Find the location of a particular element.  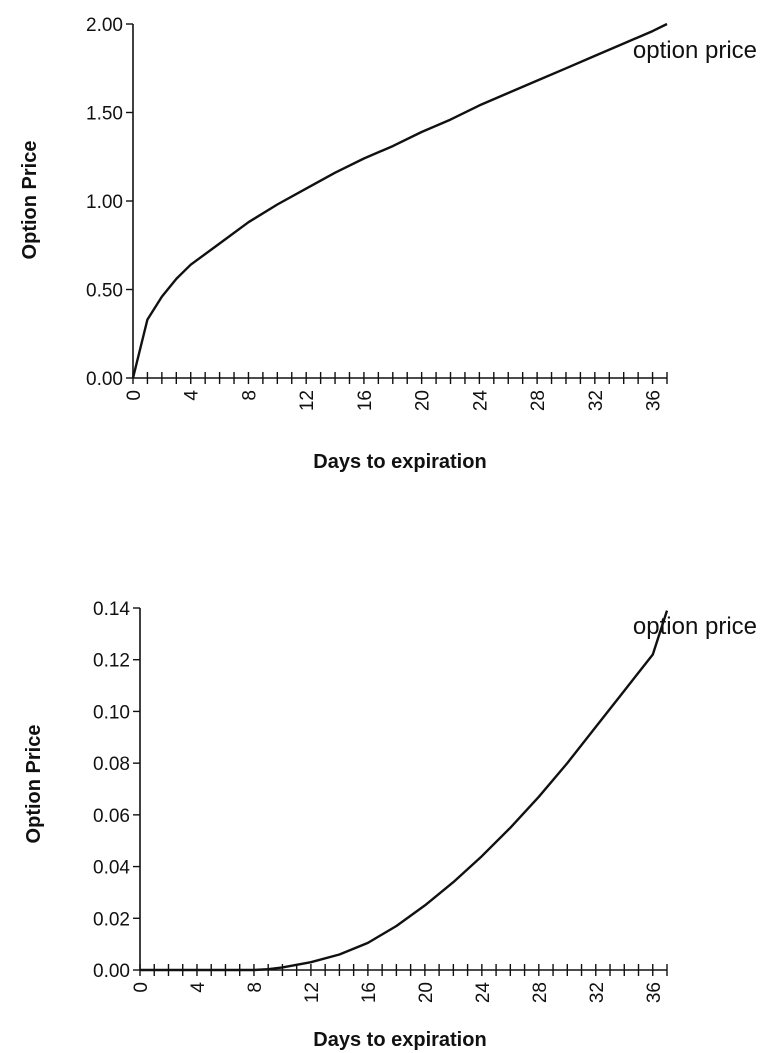

y-tick-label: 0.04 is located at coordinates (111, 868).